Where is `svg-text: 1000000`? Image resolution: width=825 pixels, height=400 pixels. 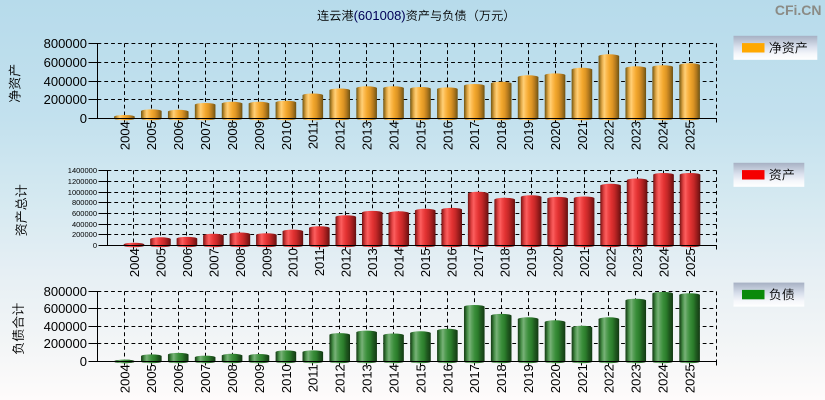
svg-text: 1000000 is located at coordinates (82, 192).